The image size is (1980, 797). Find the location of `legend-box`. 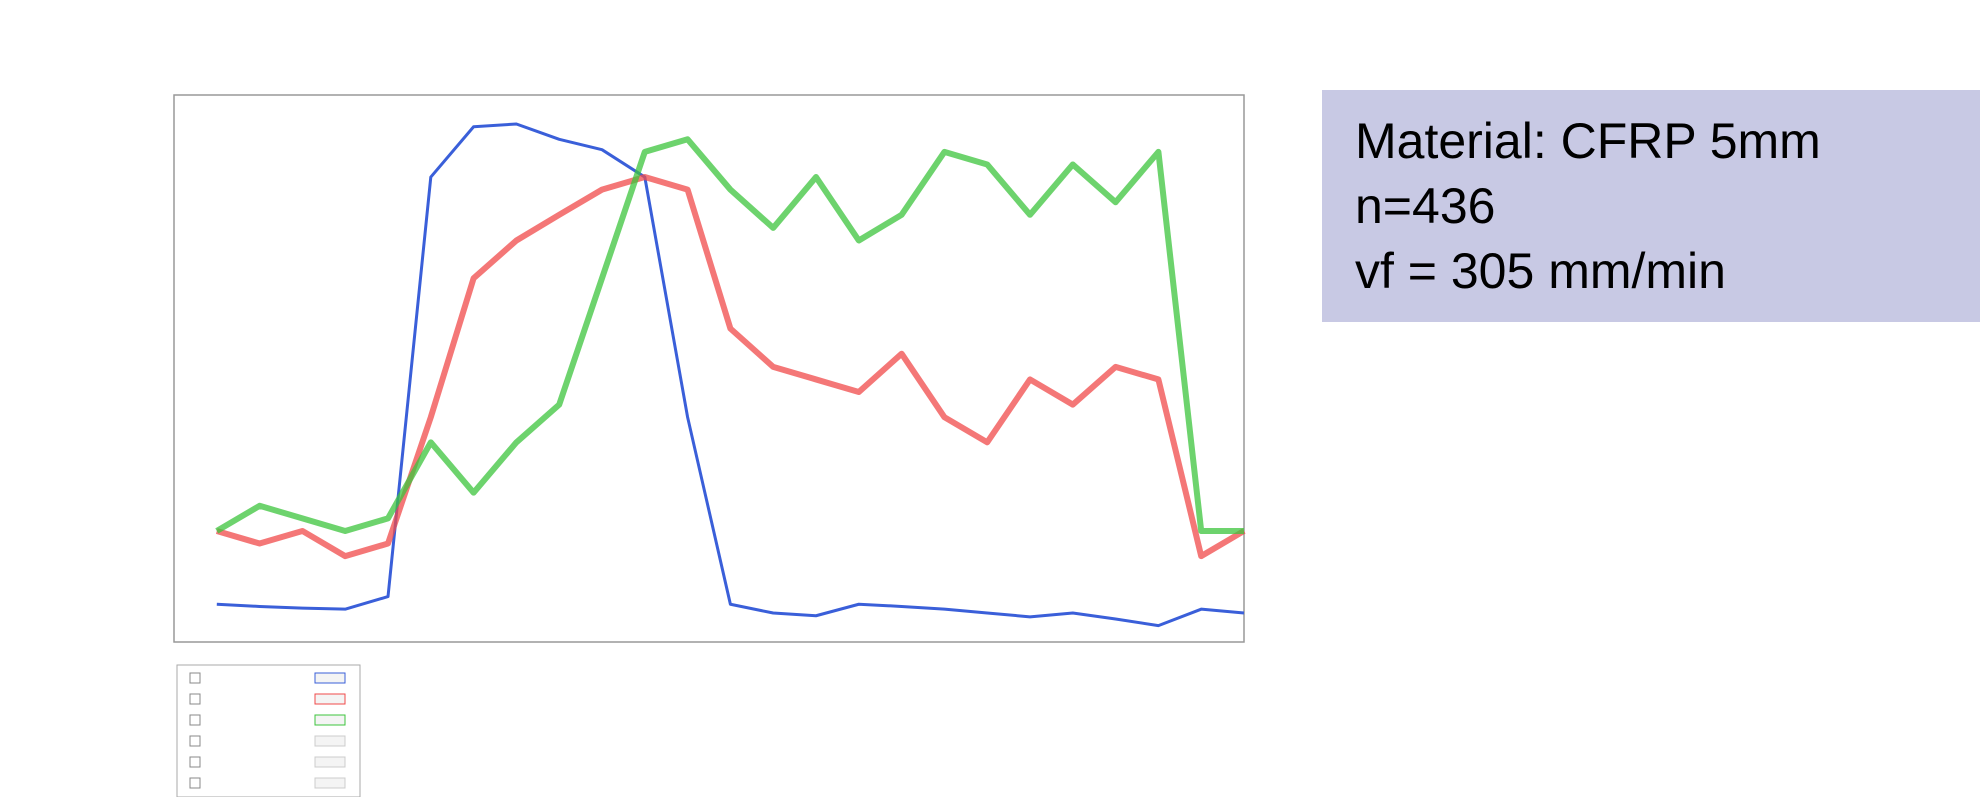

legend-box is located at coordinates (268, 730).